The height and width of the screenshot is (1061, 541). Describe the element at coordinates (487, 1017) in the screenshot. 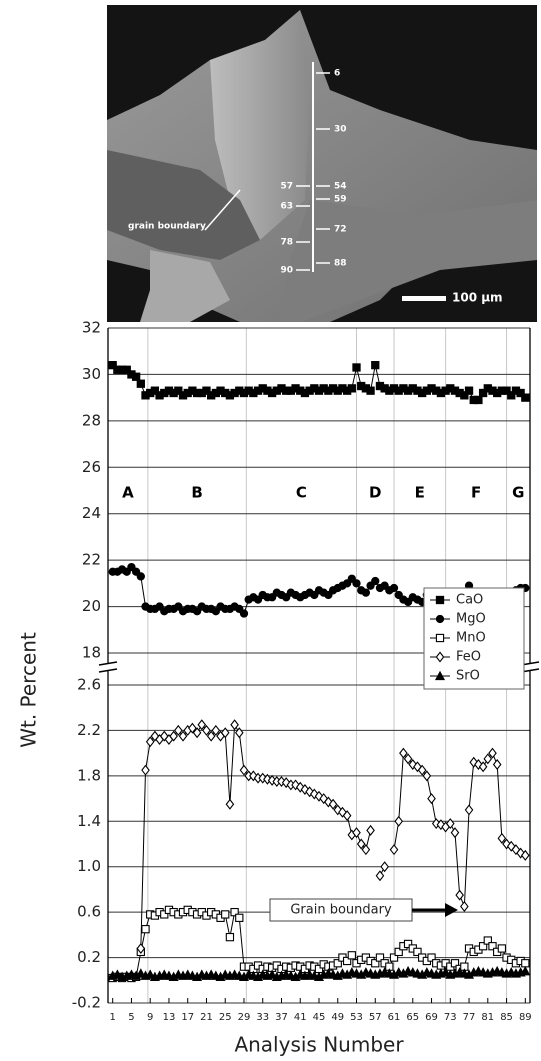

I see `x-tick-label: 81` at that location.